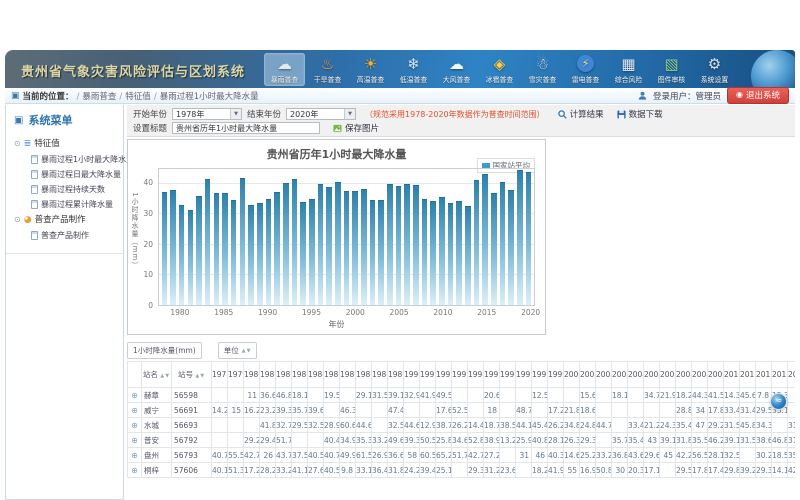  I want to click on nav-item-rainstorm: ☁ 暴雨普查, so click(284, 69).